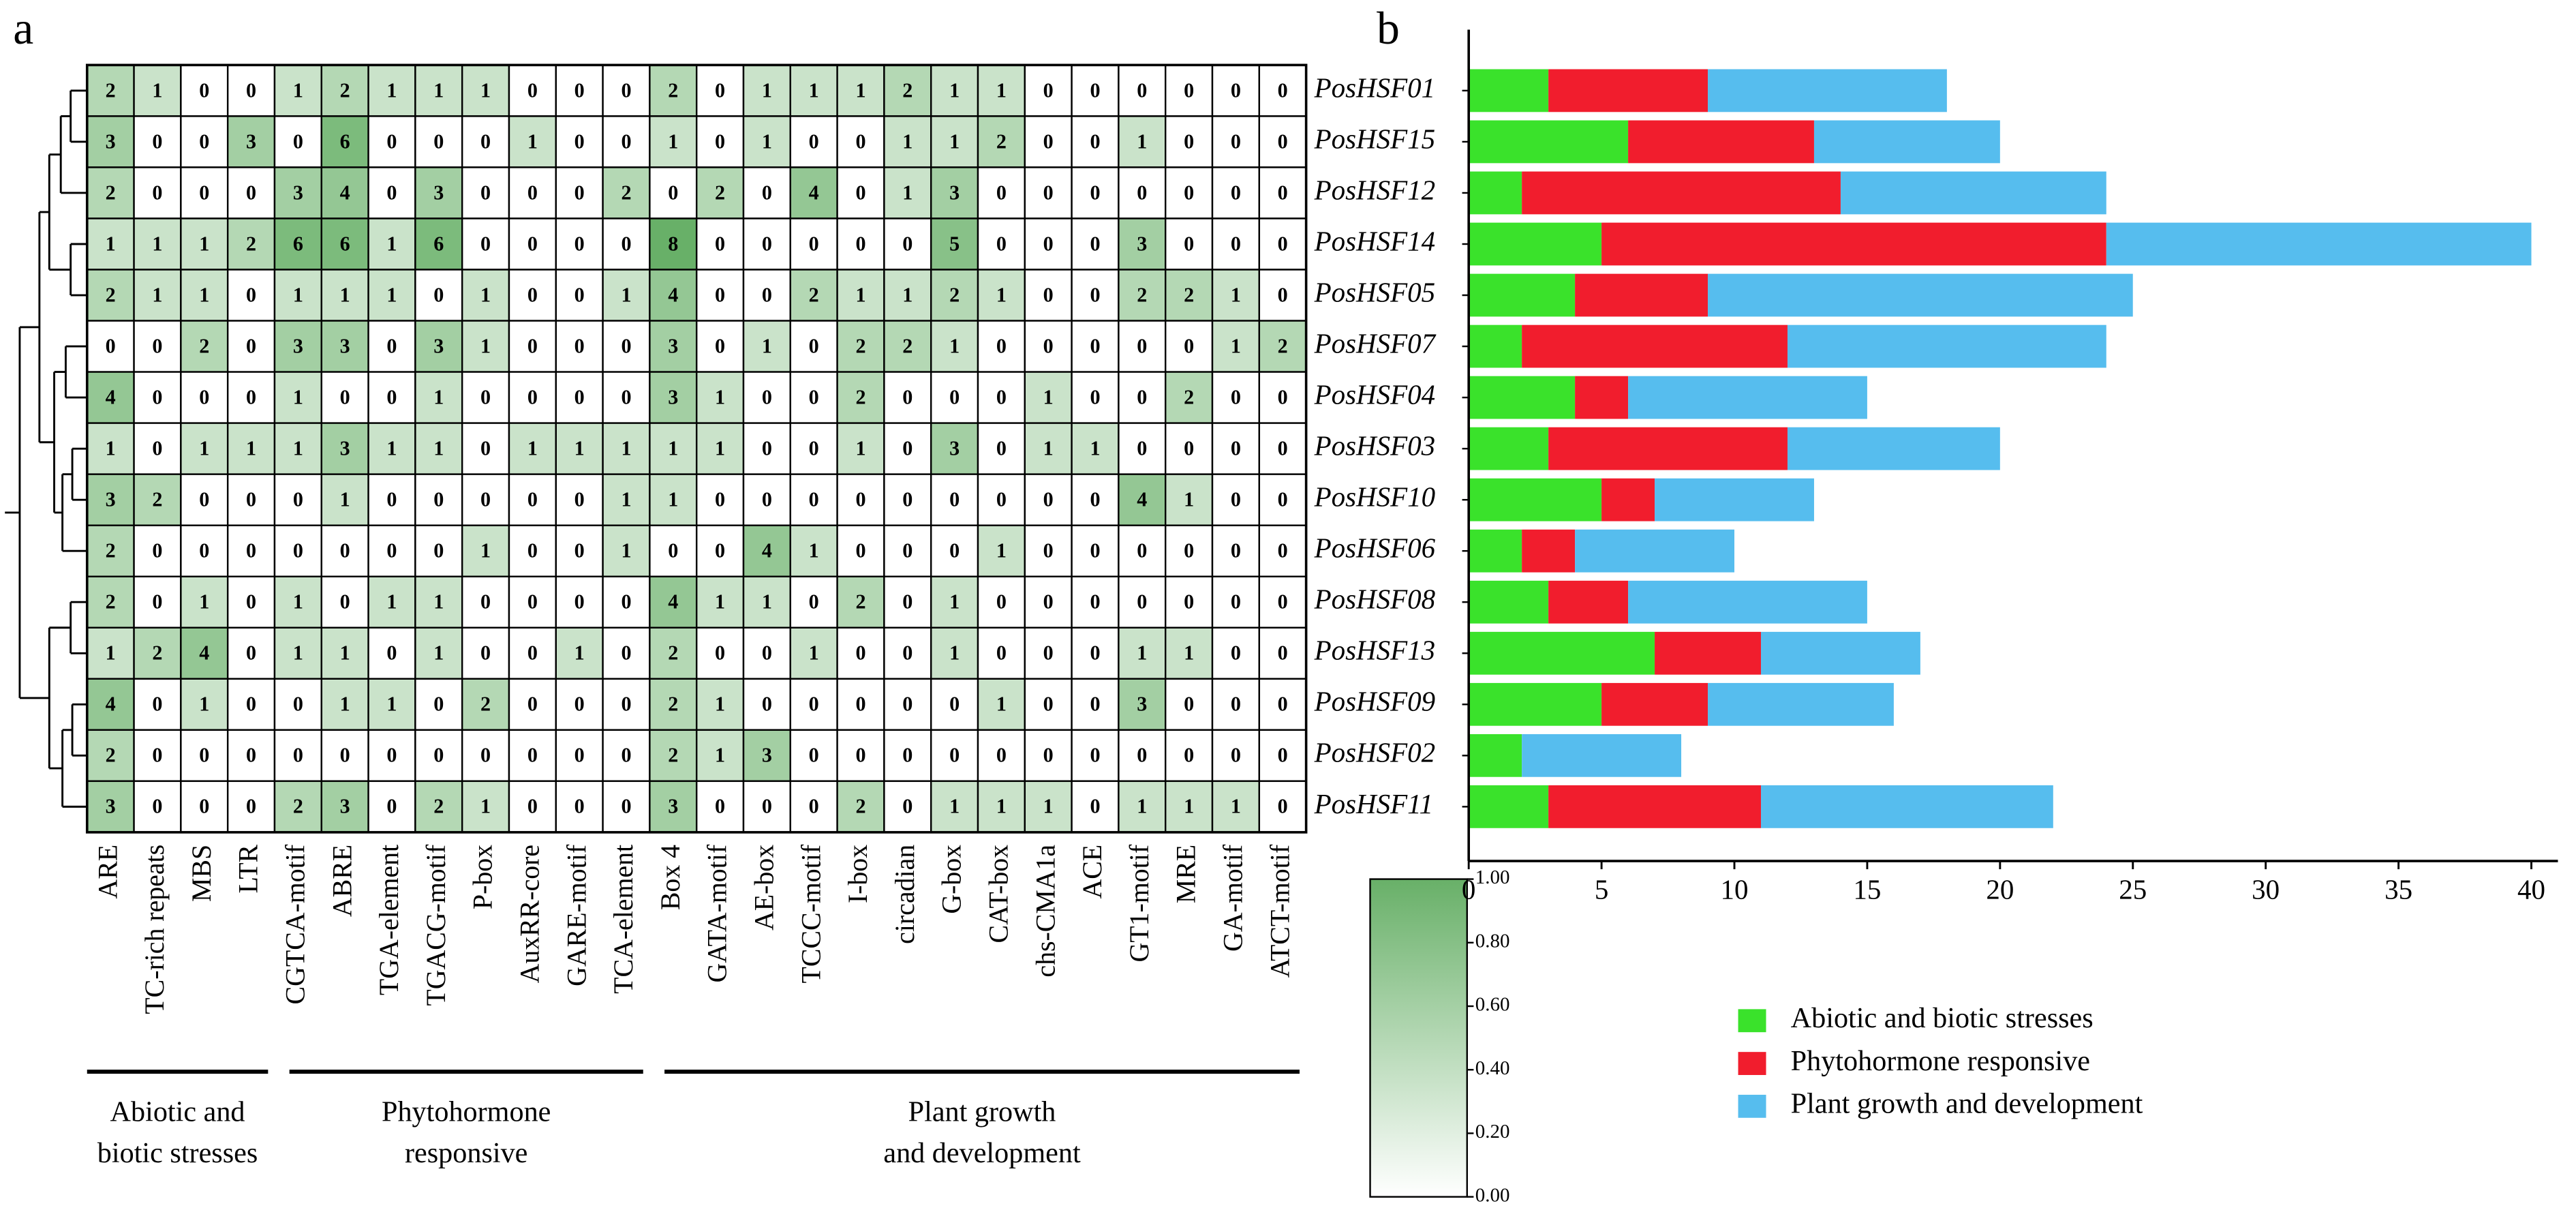  What do you see at coordinates (1418, 1038) in the screenshot?
I see `colorbar` at bounding box center [1418, 1038].